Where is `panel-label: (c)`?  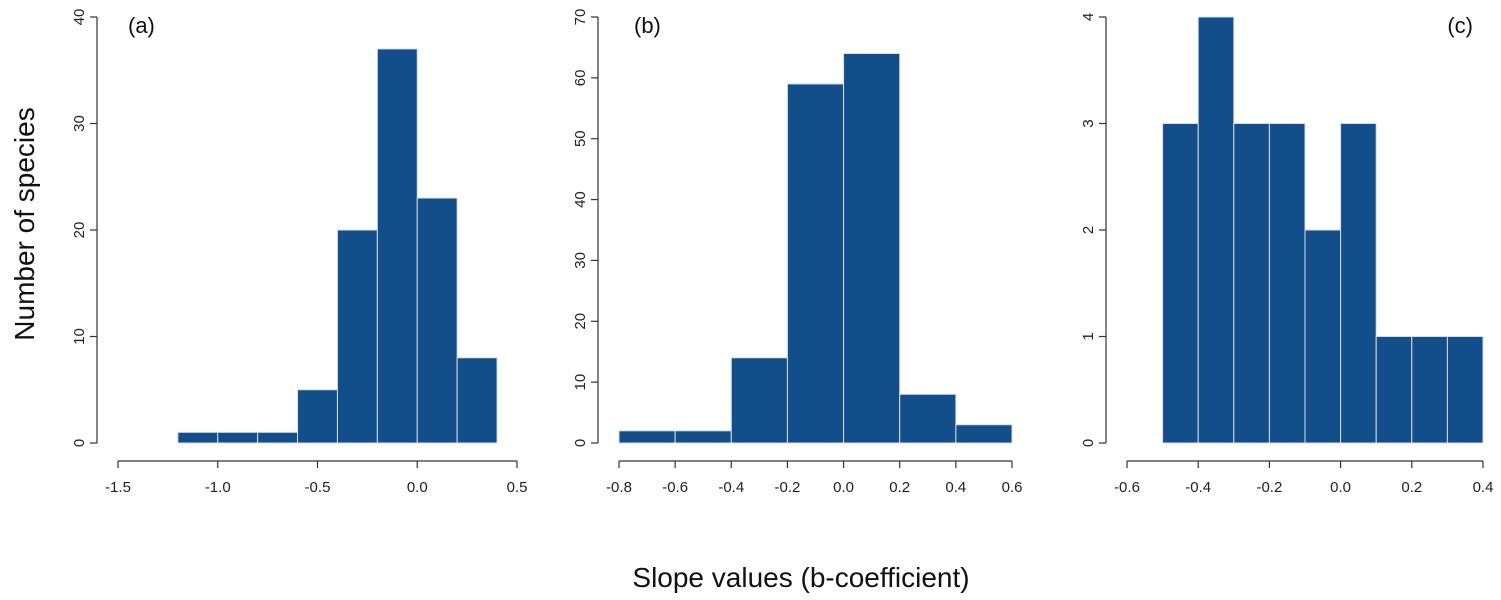
panel-label: (c) is located at coordinates (1460, 25).